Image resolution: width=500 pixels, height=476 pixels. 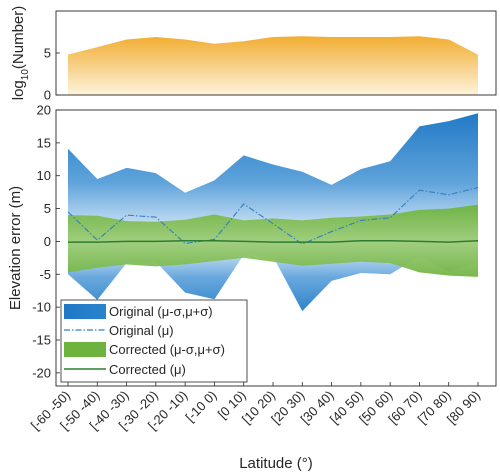 What do you see at coordinates (85, 311) in the screenshot?
I see `legend-swatch-original-band` at bounding box center [85, 311].